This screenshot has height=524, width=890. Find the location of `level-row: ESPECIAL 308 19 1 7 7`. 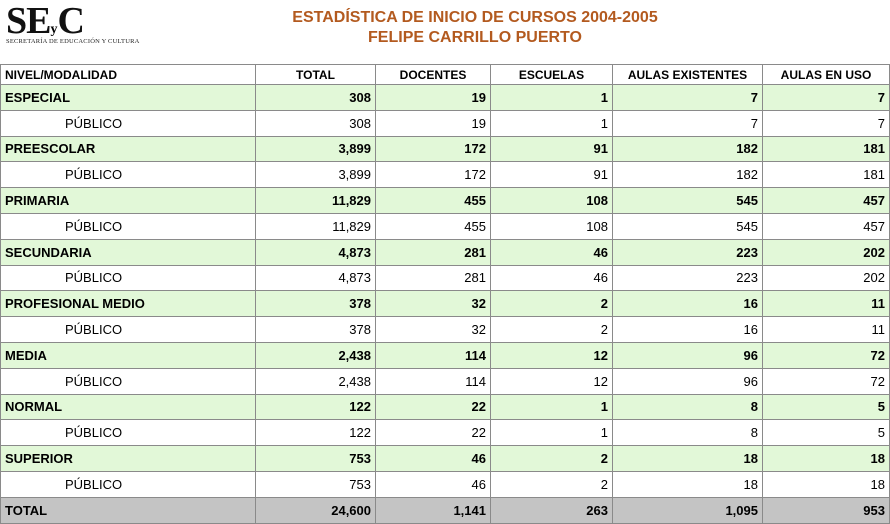

level-row: ESPECIAL 308 19 1 7 7 is located at coordinates (445, 97).